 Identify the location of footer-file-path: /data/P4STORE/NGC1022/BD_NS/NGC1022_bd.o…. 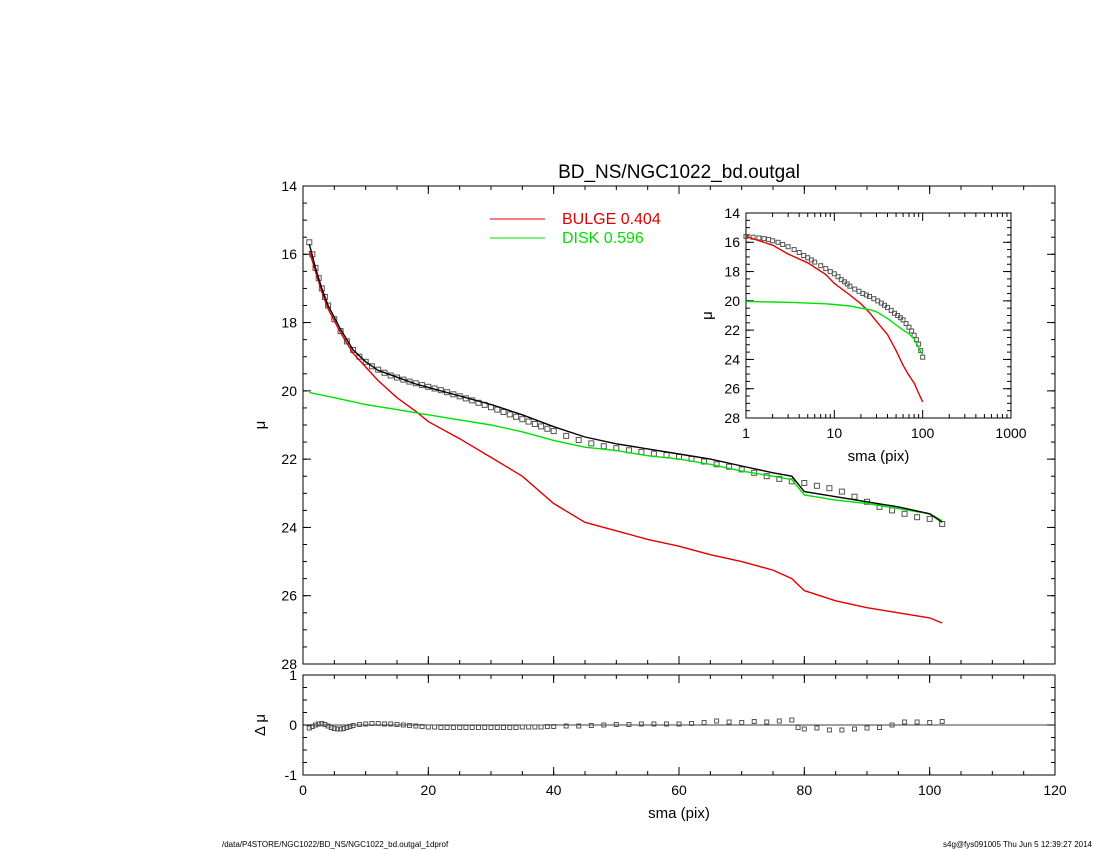
(335, 844).